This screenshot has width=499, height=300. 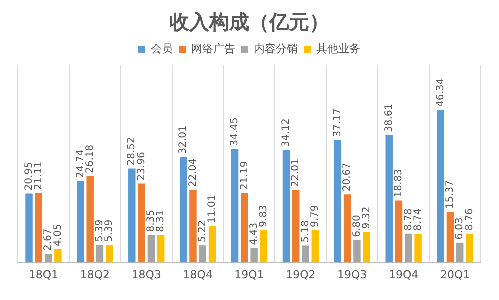 I want to click on data-label: 6.80, so click(x=357, y=226).